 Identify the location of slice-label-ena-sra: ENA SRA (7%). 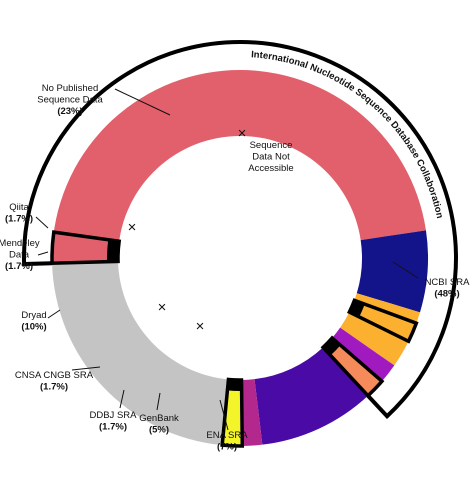
(227, 441).